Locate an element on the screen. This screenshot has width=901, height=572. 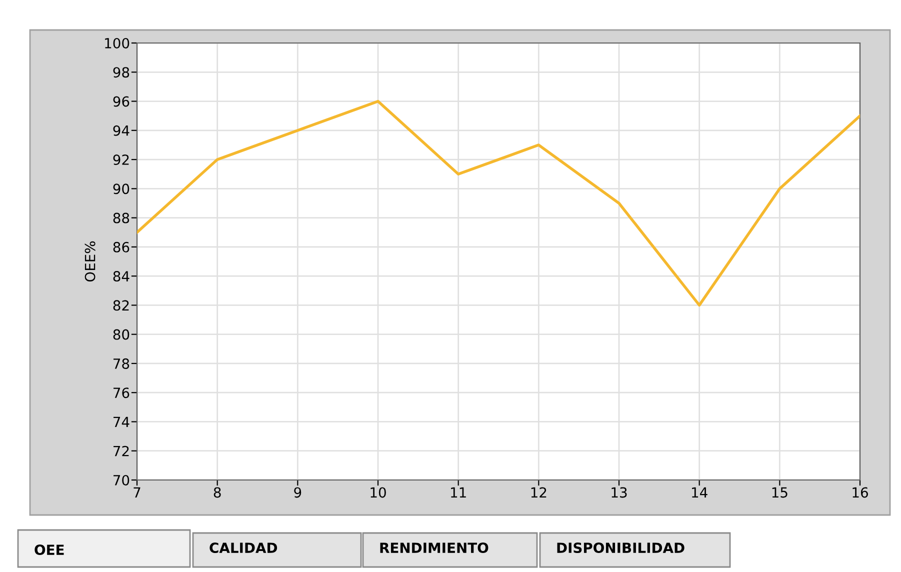
y-tick-label: 76 is located at coordinates (122, 393).